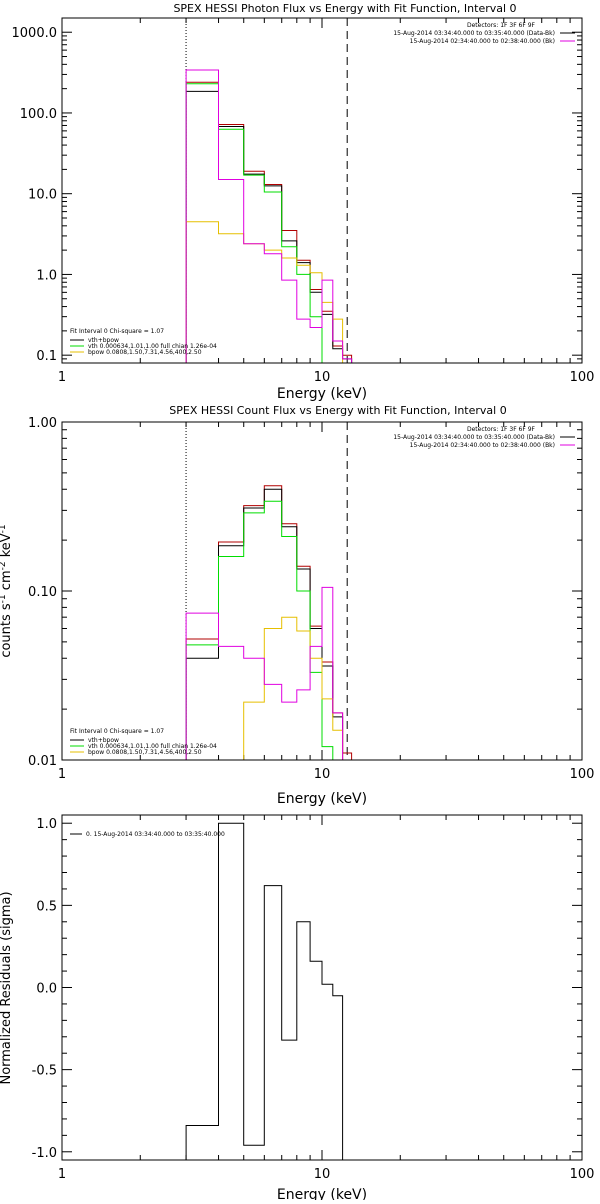 The width and height of the screenshot is (600, 1204). I want to click on ytick-label: 0.10, so click(42, 592).